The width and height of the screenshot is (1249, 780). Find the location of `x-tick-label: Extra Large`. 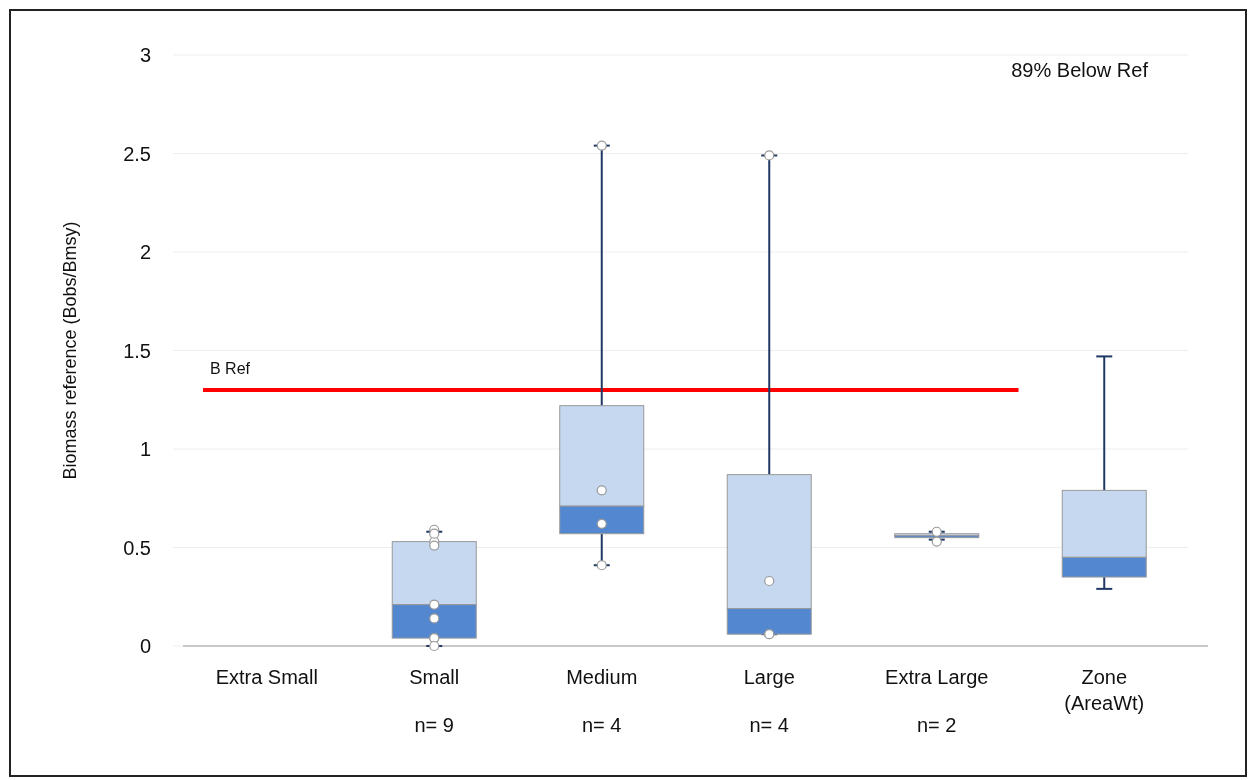

x-tick-label: Extra Large is located at coordinates (937, 677).